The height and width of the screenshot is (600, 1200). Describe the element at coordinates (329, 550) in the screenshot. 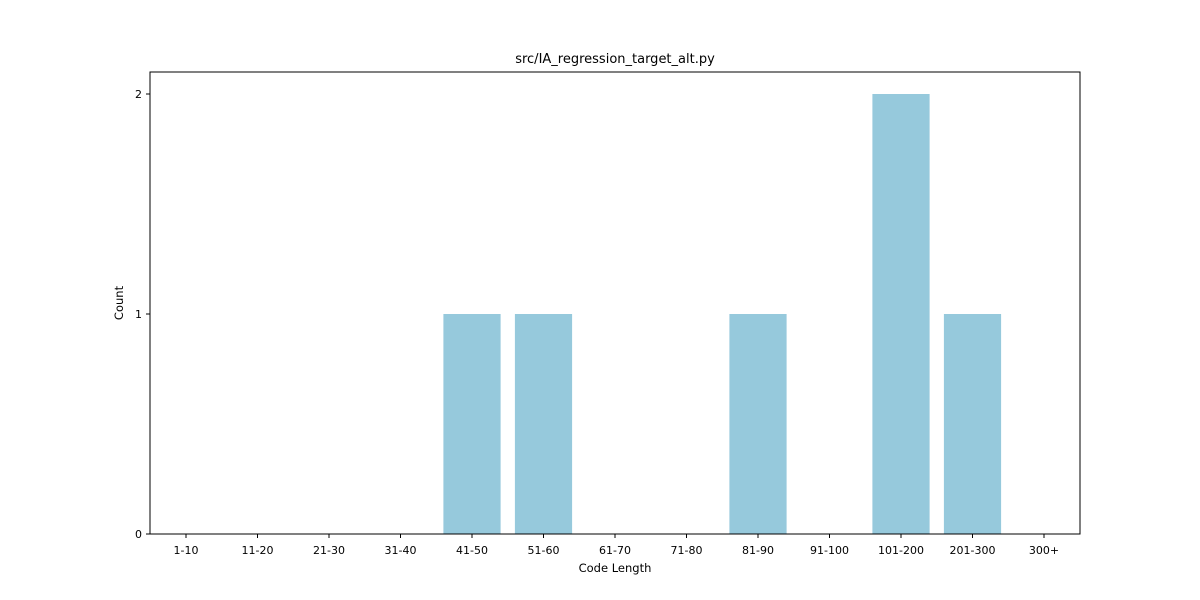

I see `x-tick-label: 21-30` at that location.